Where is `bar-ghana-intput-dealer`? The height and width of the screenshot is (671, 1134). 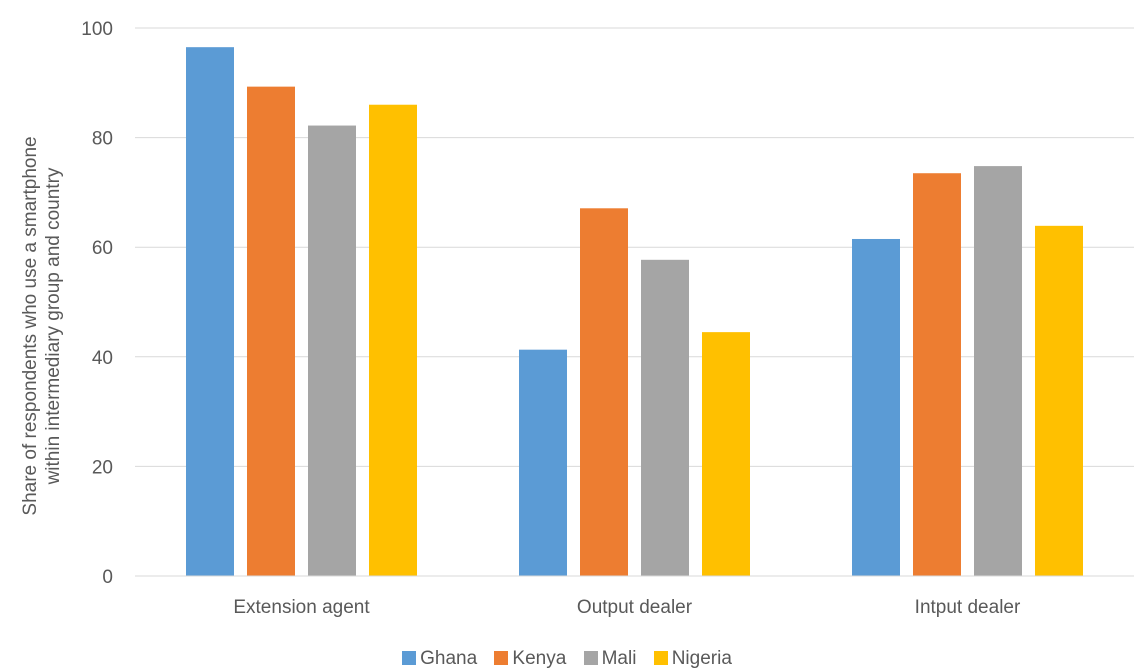 bar-ghana-intput-dealer is located at coordinates (876, 407).